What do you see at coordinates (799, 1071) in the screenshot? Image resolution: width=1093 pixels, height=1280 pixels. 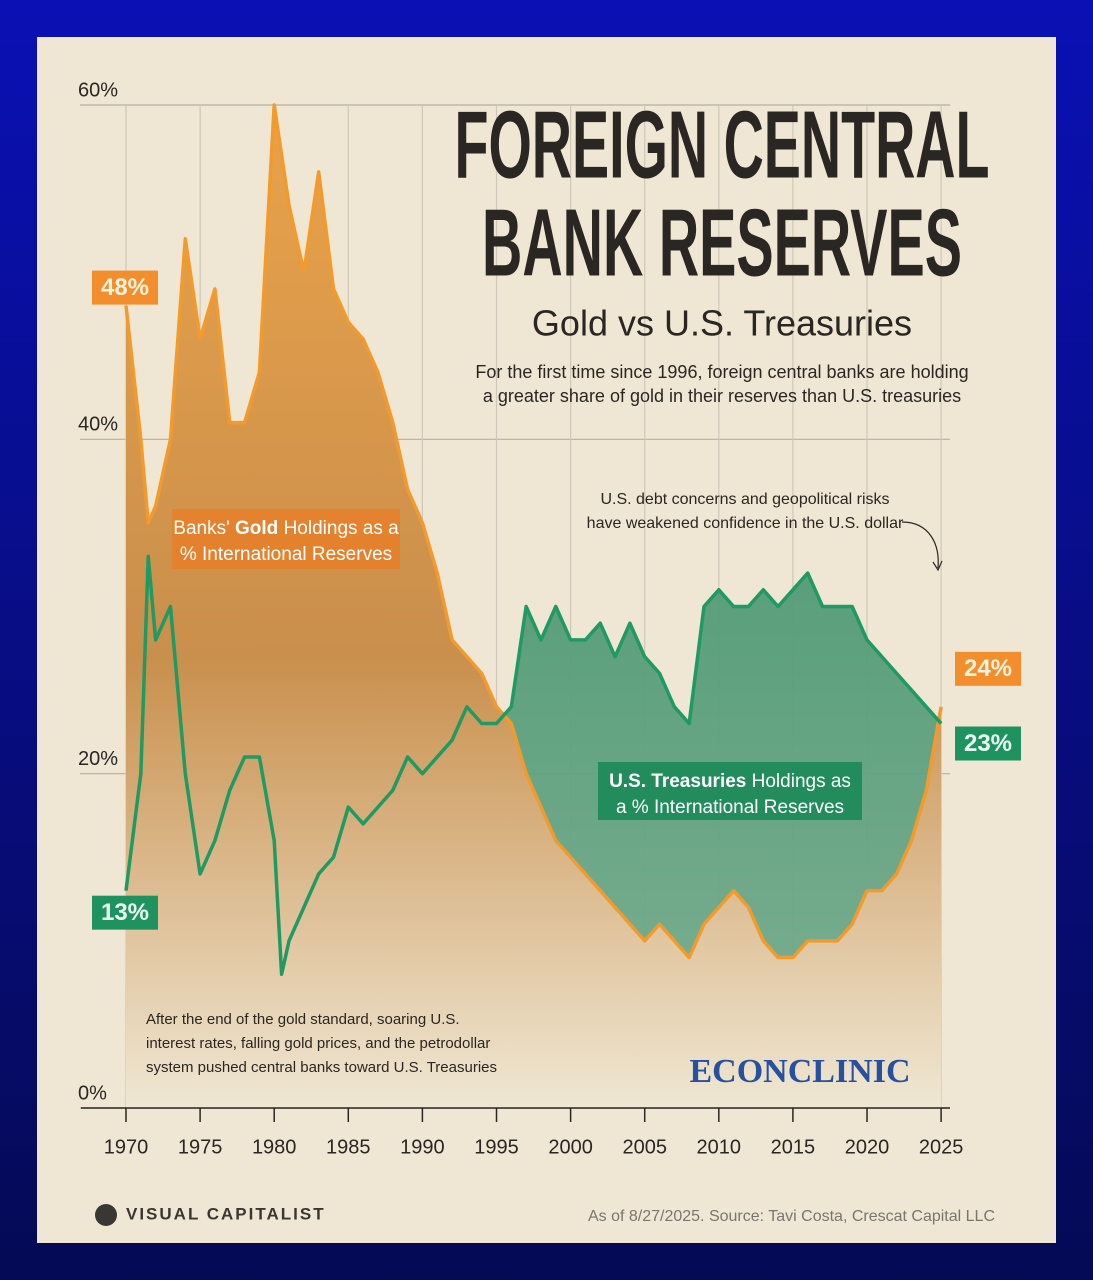 I see `watermark: ECONCLINIC` at bounding box center [799, 1071].